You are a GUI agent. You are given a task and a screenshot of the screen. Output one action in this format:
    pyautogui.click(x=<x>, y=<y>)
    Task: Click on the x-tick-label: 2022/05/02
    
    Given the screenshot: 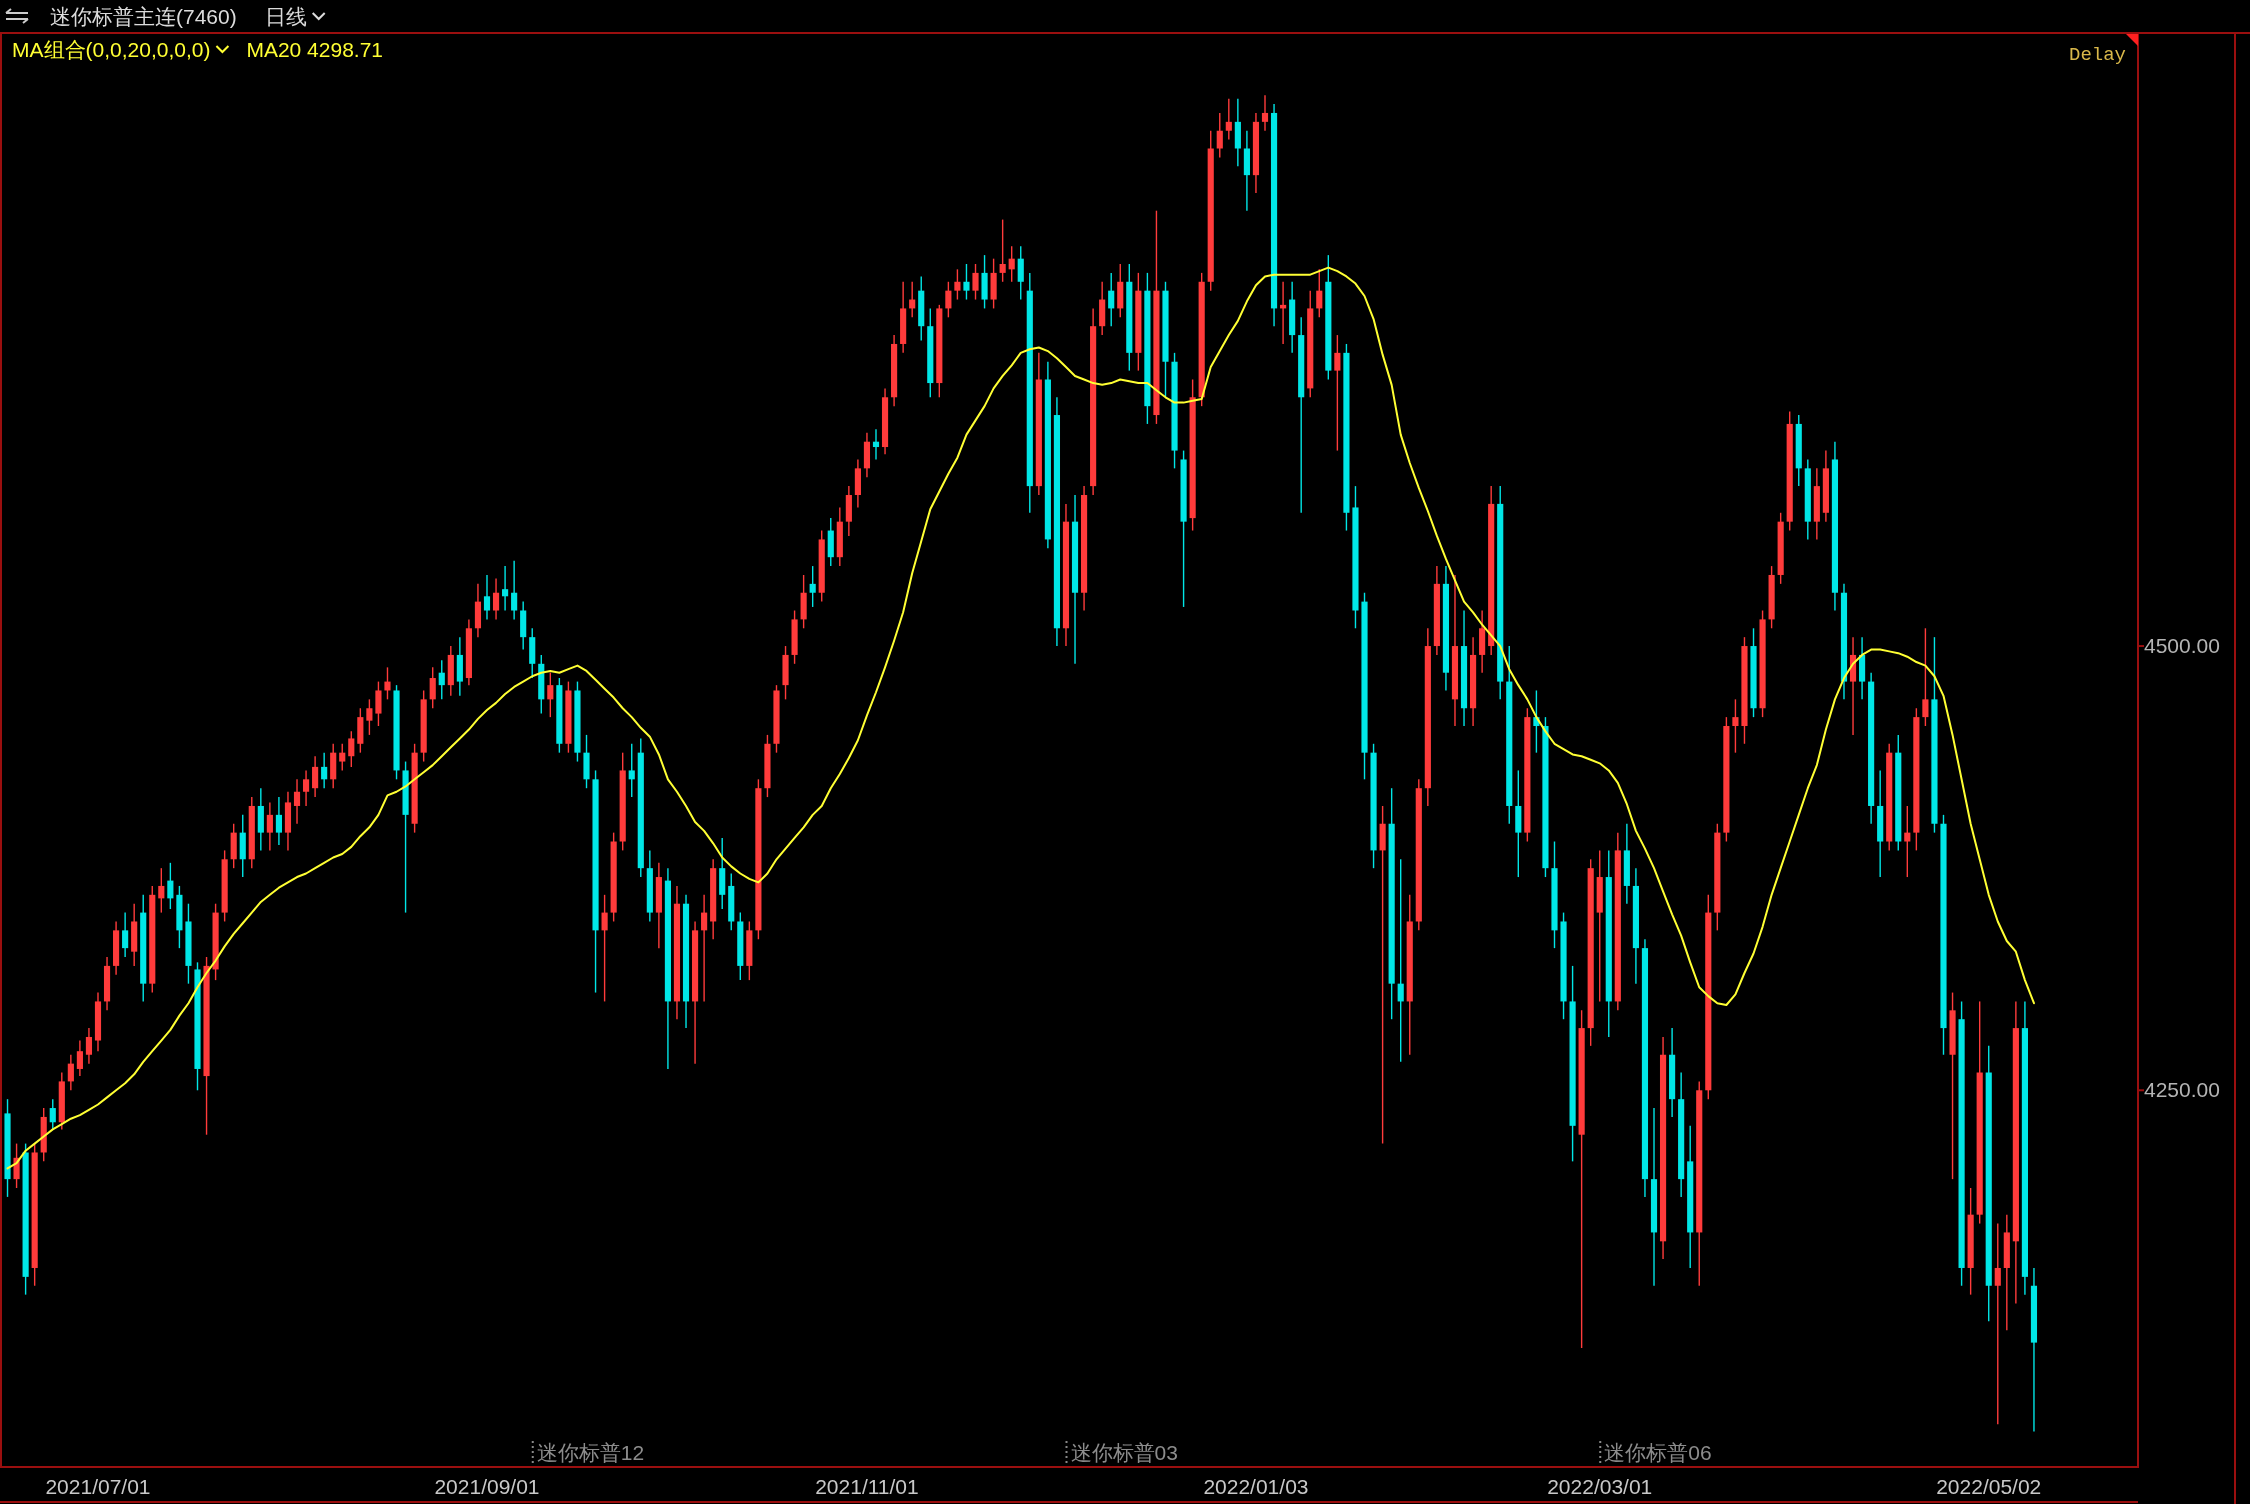 What is the action you would take?
    pyautogui.click(x=1989, y=1486)
    